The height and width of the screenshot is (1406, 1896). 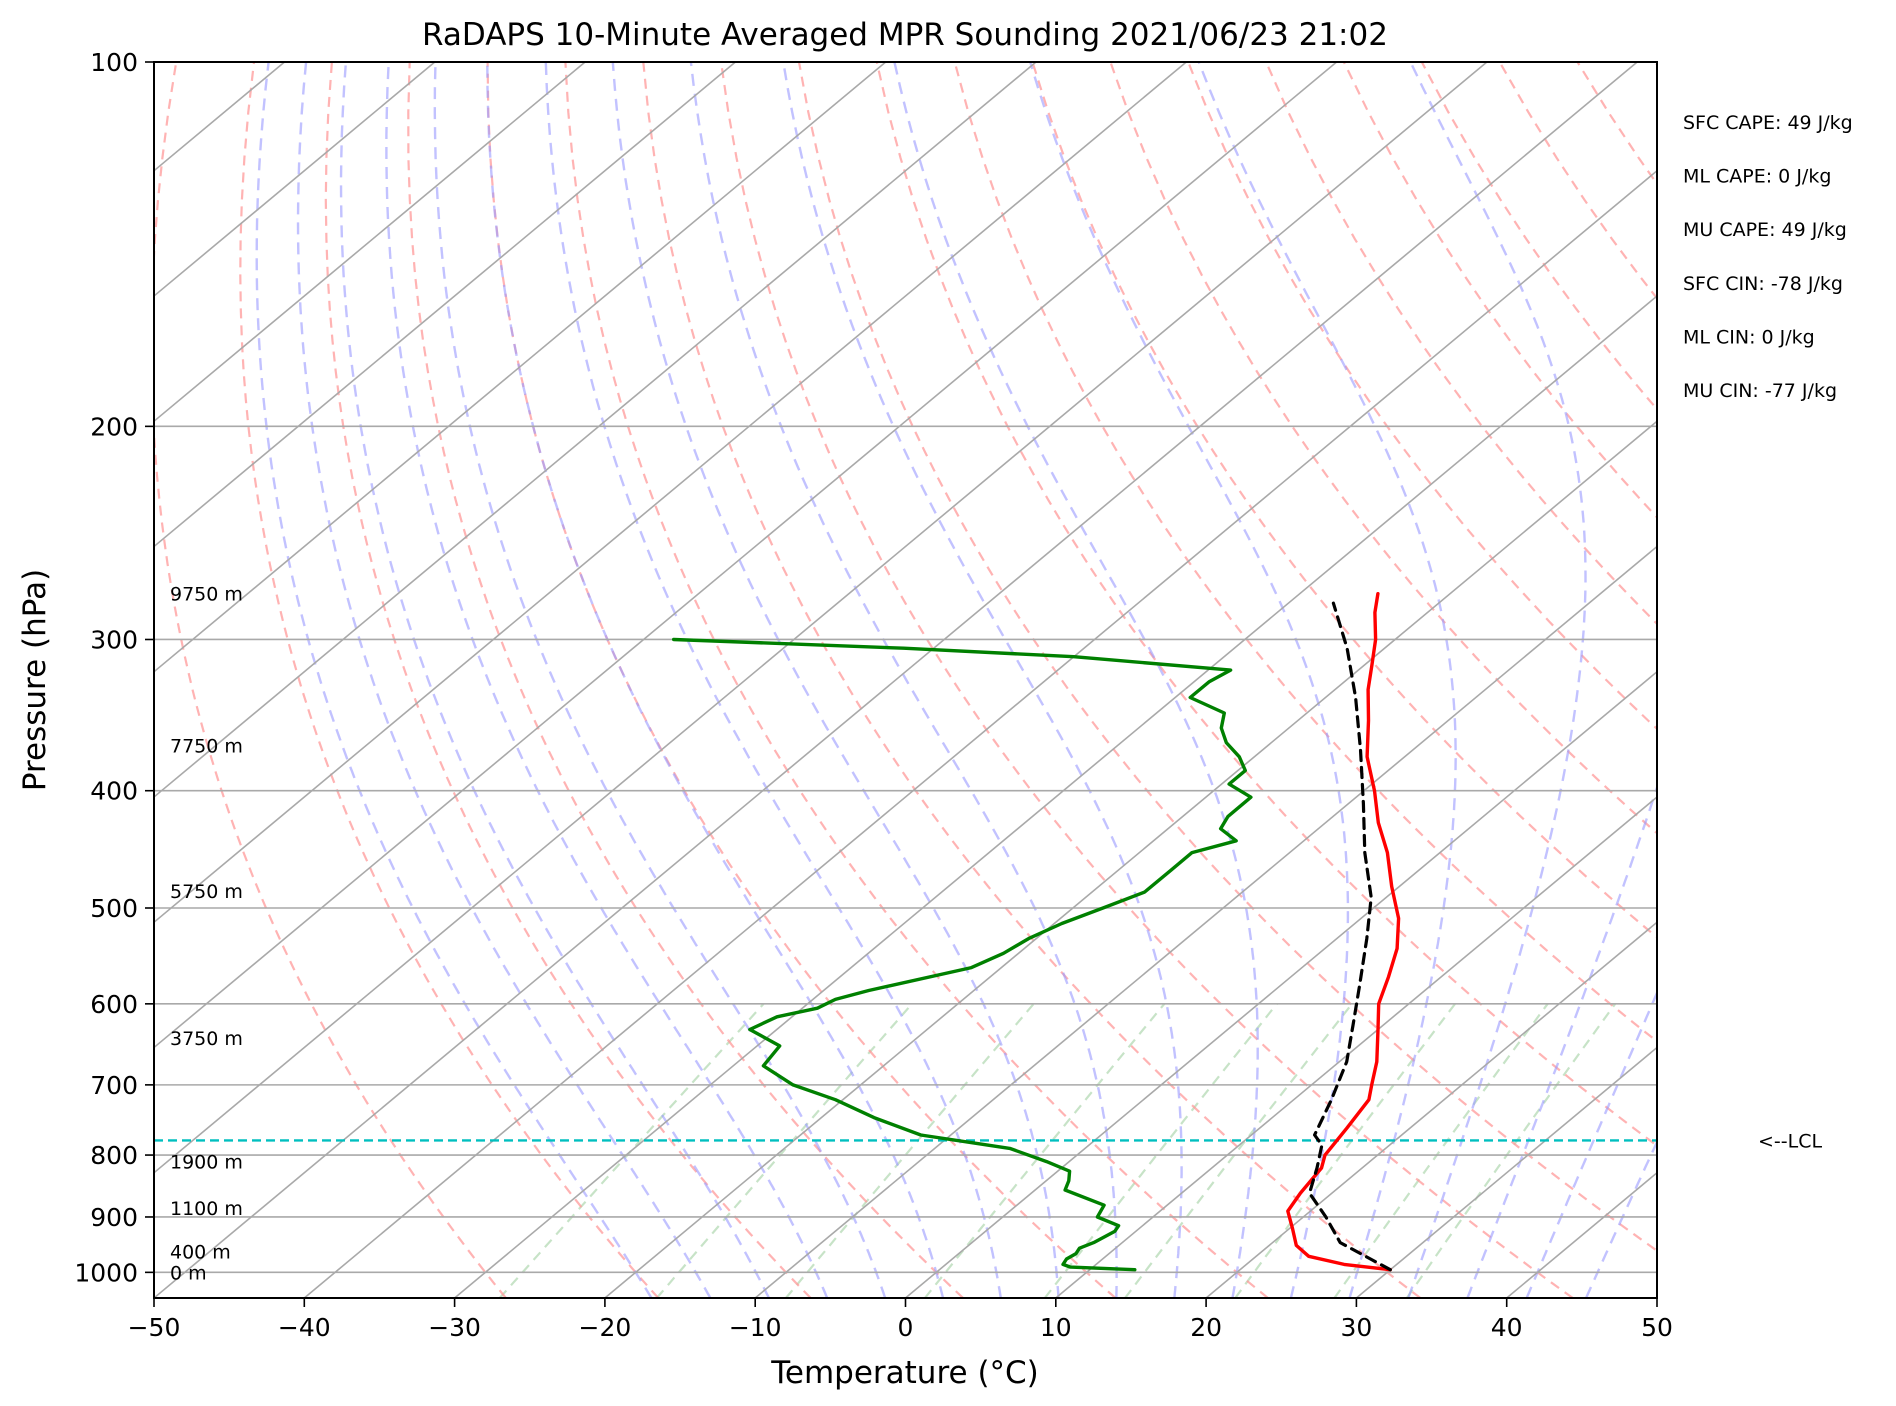 I want to click on y-tick-label: 600, so click(x=114, y=1004).